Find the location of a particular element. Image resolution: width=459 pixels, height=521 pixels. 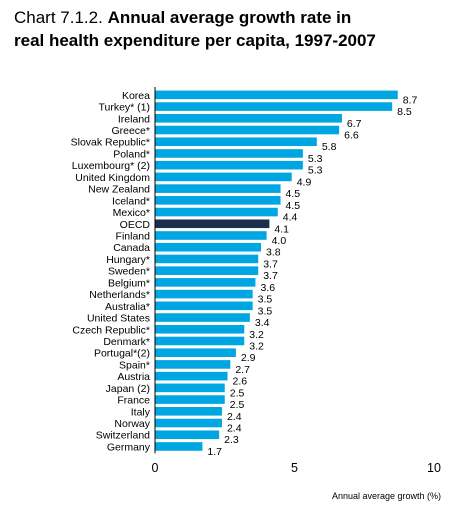

category-label: Austria is located at coordinates (133, 377).